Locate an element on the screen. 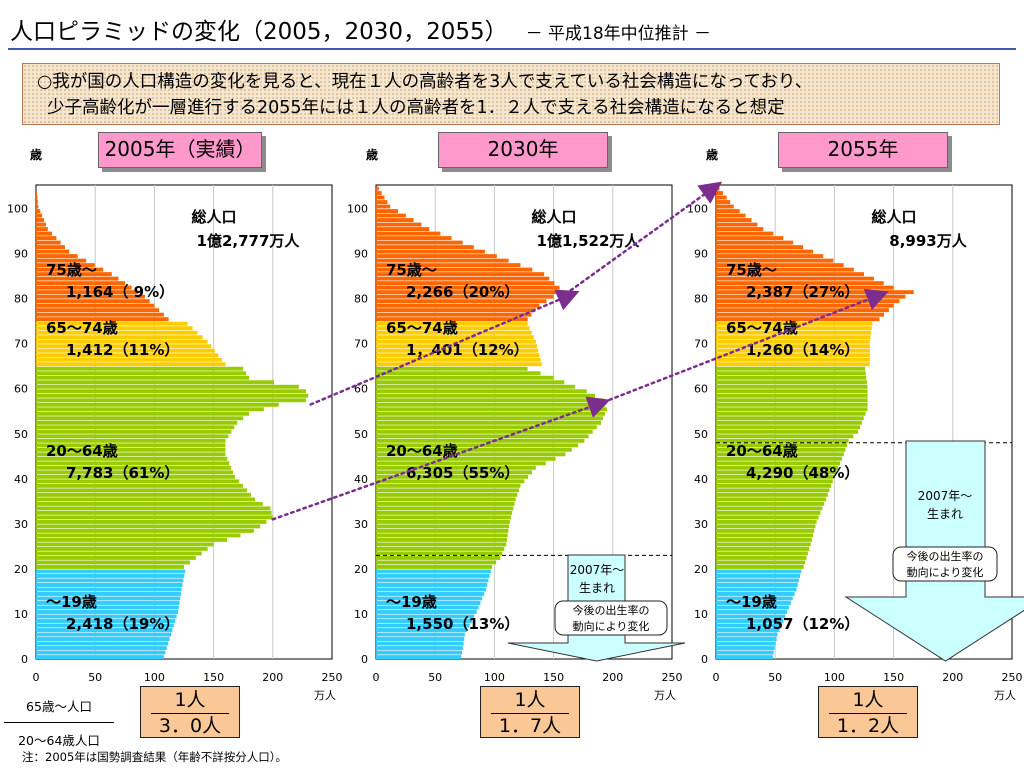  group-value-2: 7,783（61%） is located at coordinates (122, 473).